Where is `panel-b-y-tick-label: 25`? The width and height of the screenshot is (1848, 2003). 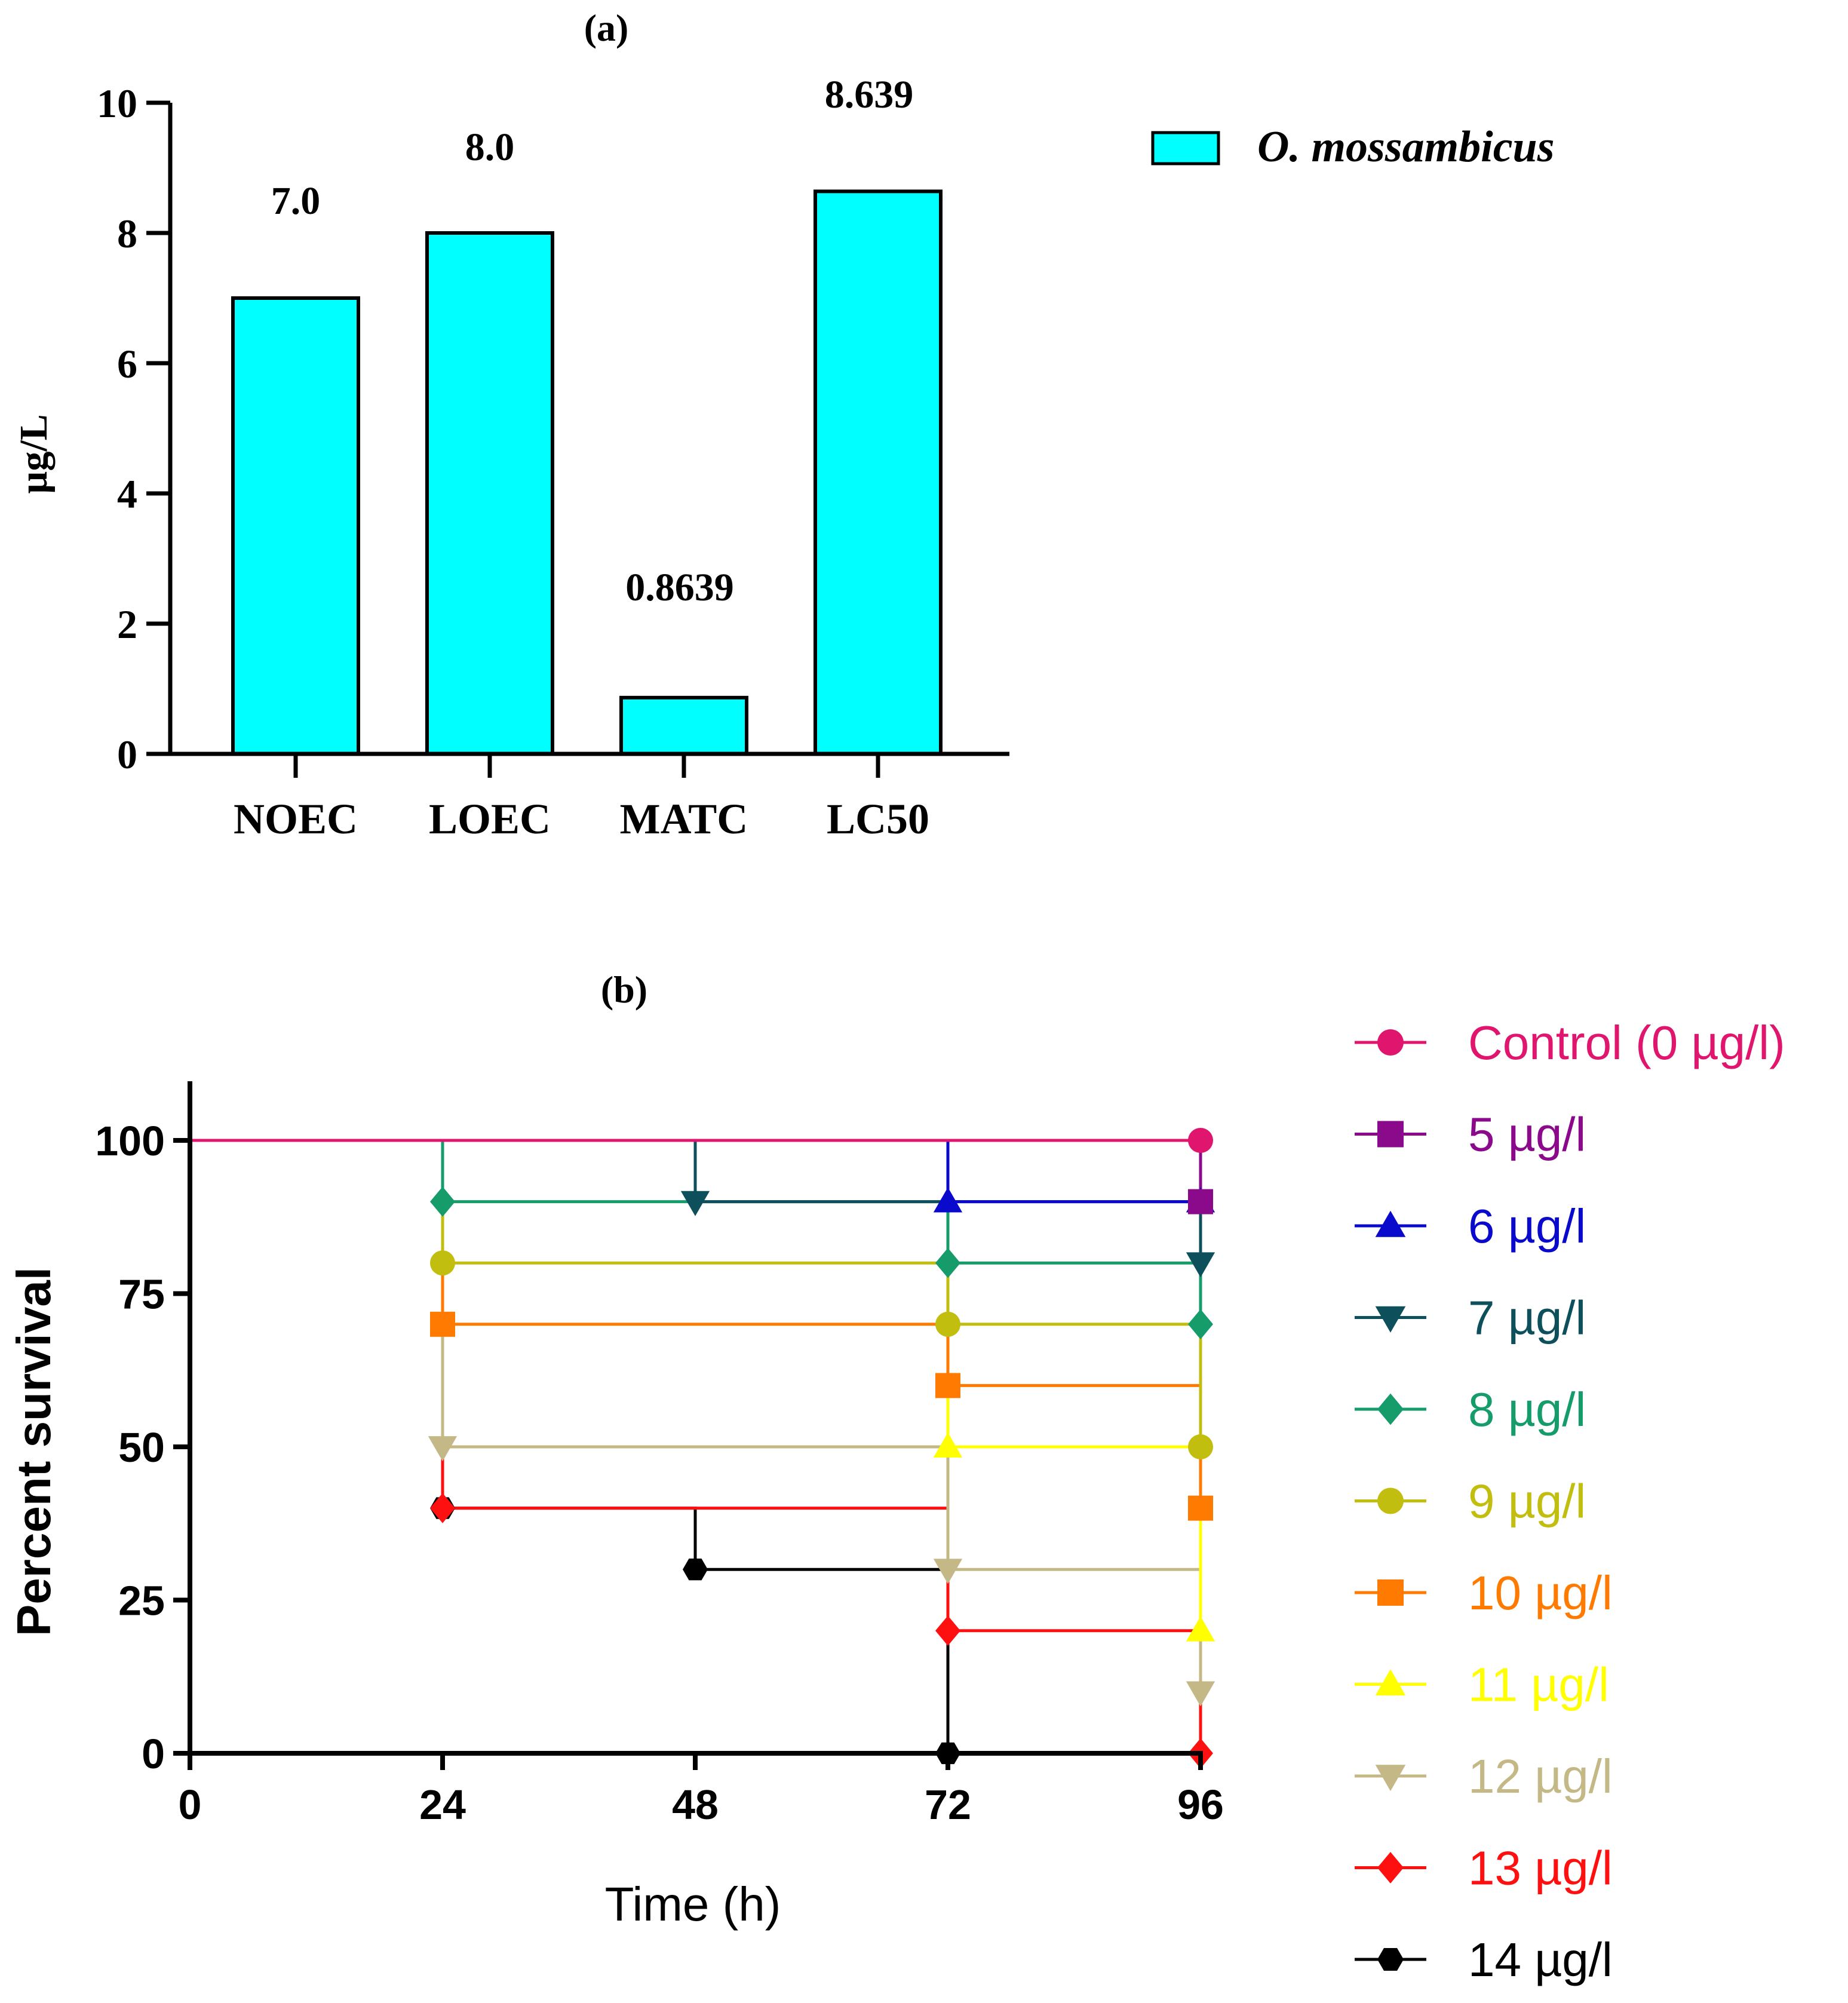
panel-b-y-tick-label: 25 is located at coordinates (141, 1601).